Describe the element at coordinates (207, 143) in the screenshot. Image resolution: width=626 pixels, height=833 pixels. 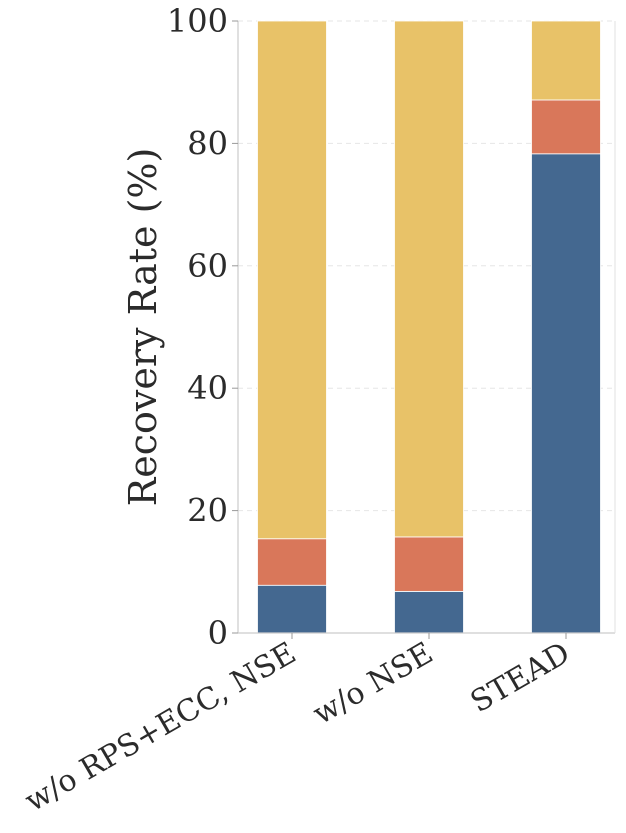
I see `y-tick-label: 80` at that location.